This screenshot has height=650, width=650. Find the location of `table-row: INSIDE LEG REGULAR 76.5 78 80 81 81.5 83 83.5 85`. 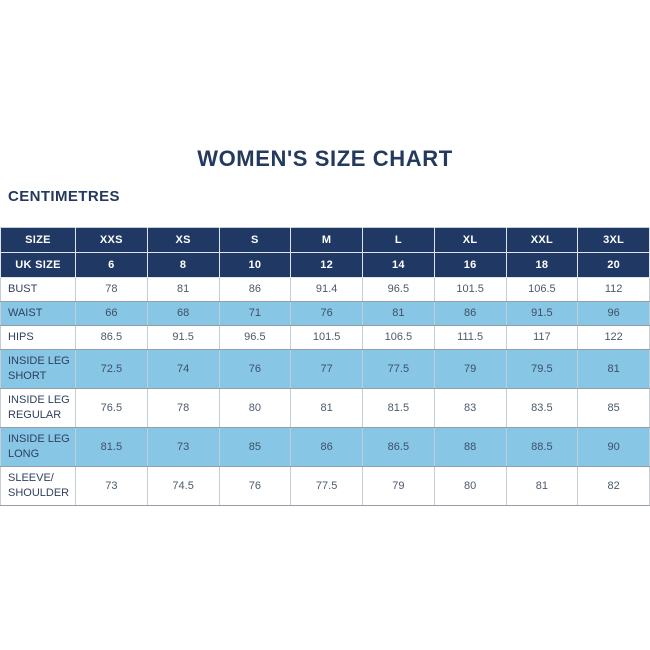

table-row: INSIDE LEG REGULAR 76.5 78 80 81 81.5 83 83.5 85 is located at coordinates (325, 408).